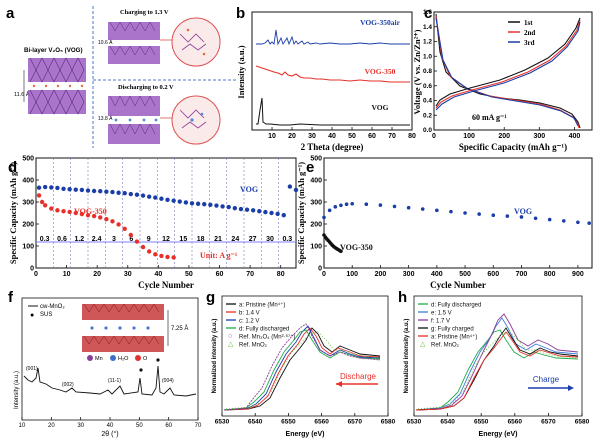 The image size is (600, 440). Describe the element at coordinates (145, 359) in the screenshot. I see `atom-o: O` at that location.